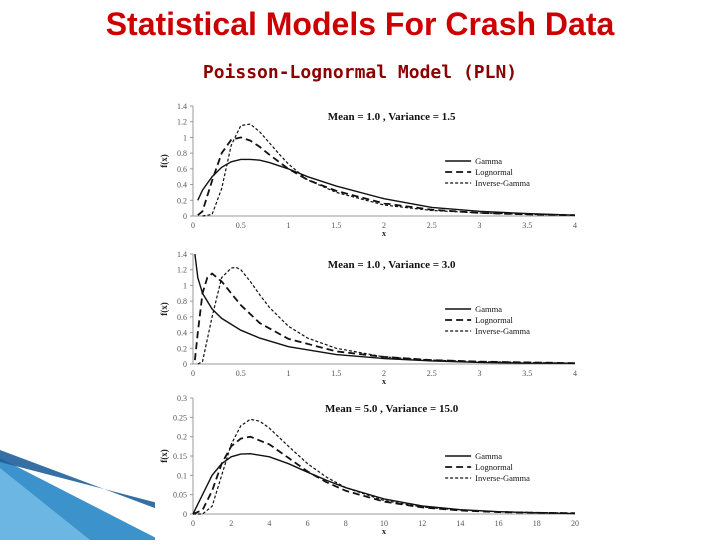  Describe the element at coordinates (575, 523) in the screenshot. I see `x-tick-label: 20` at that location.